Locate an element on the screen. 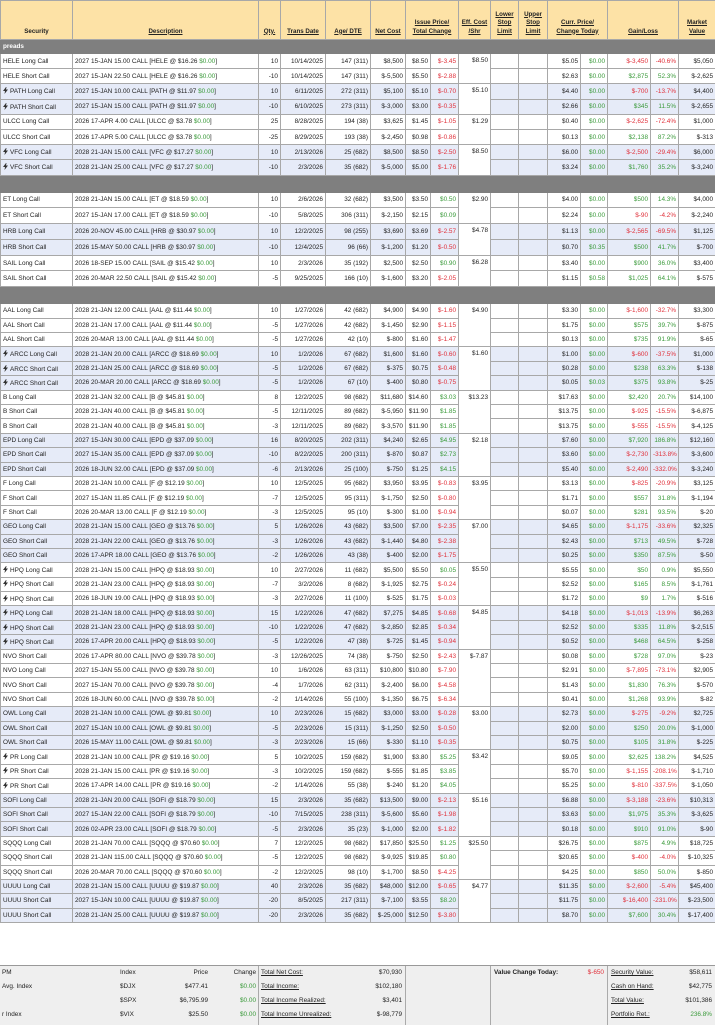 The height and width of the screenshot is (1025, 715). security-cell: NVO Long Call is located at coordinates (37, 671).